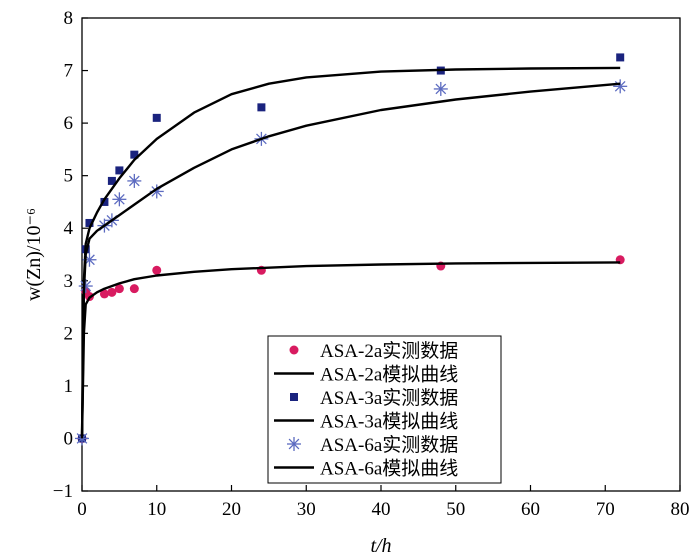  What do you see at coordinates (69, 281) in the screenshot?
I see `y-tick-label: 3` at bounding box center [69, 281].